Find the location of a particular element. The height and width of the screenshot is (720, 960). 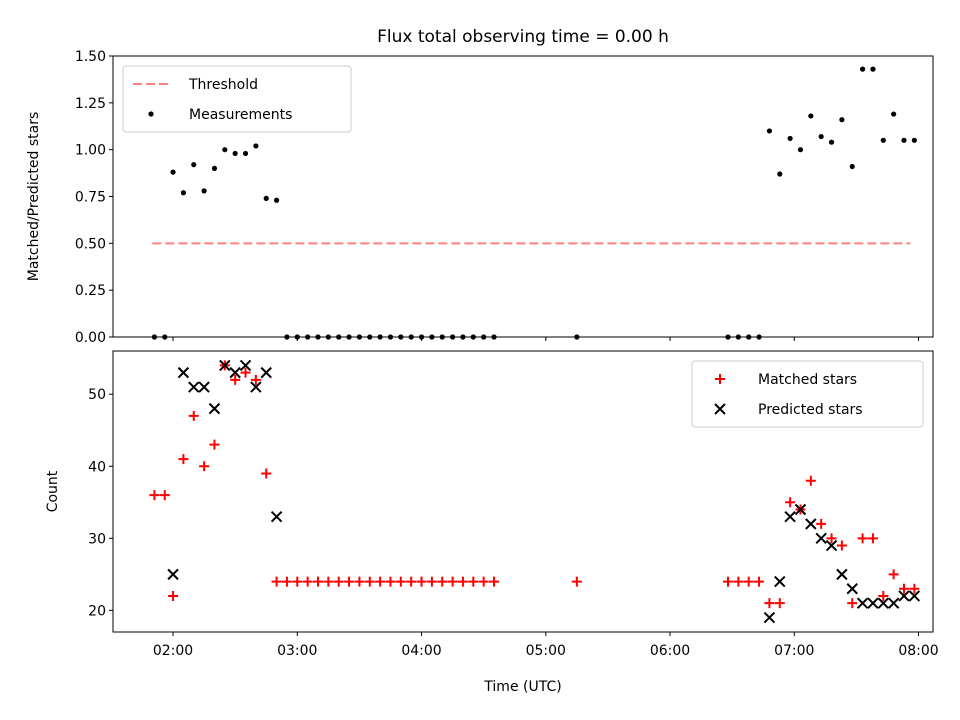

x-tick-label: 08:00 is located at coordinates (918, 651).